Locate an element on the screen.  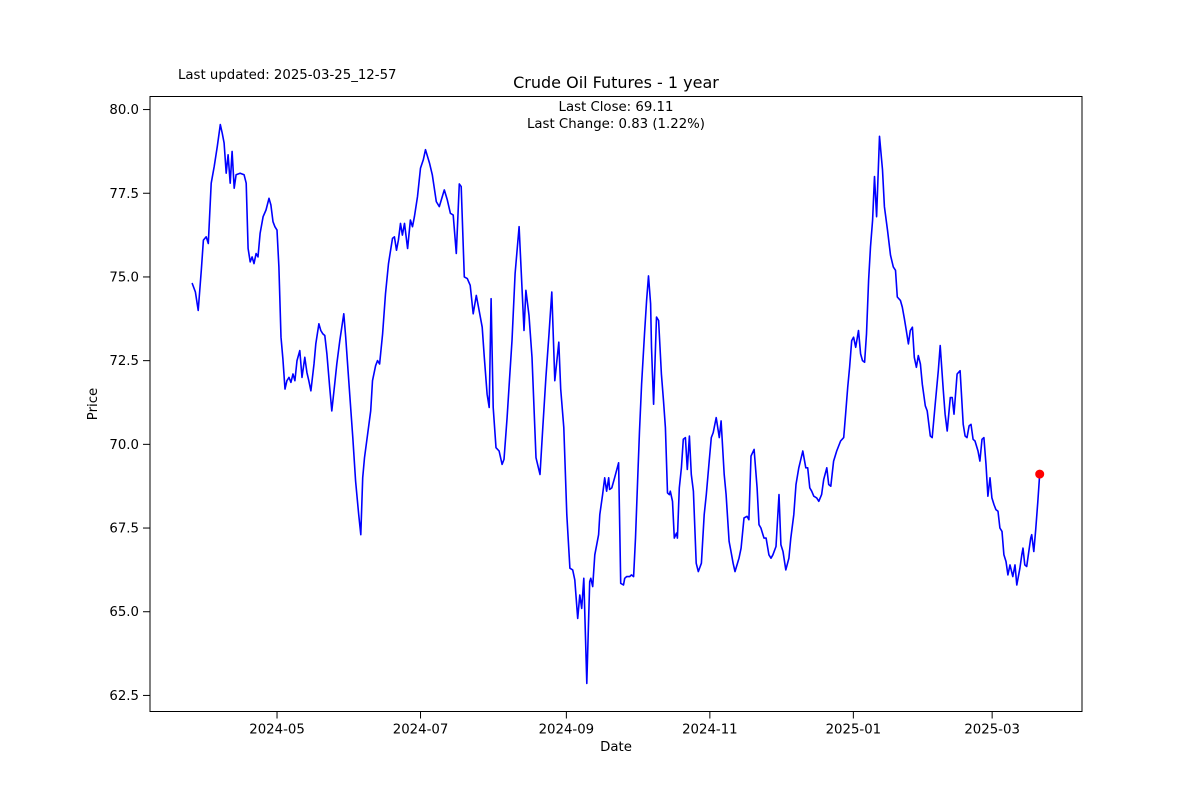
y-tick-label: 67.5 is located at coordinates (124, 529).